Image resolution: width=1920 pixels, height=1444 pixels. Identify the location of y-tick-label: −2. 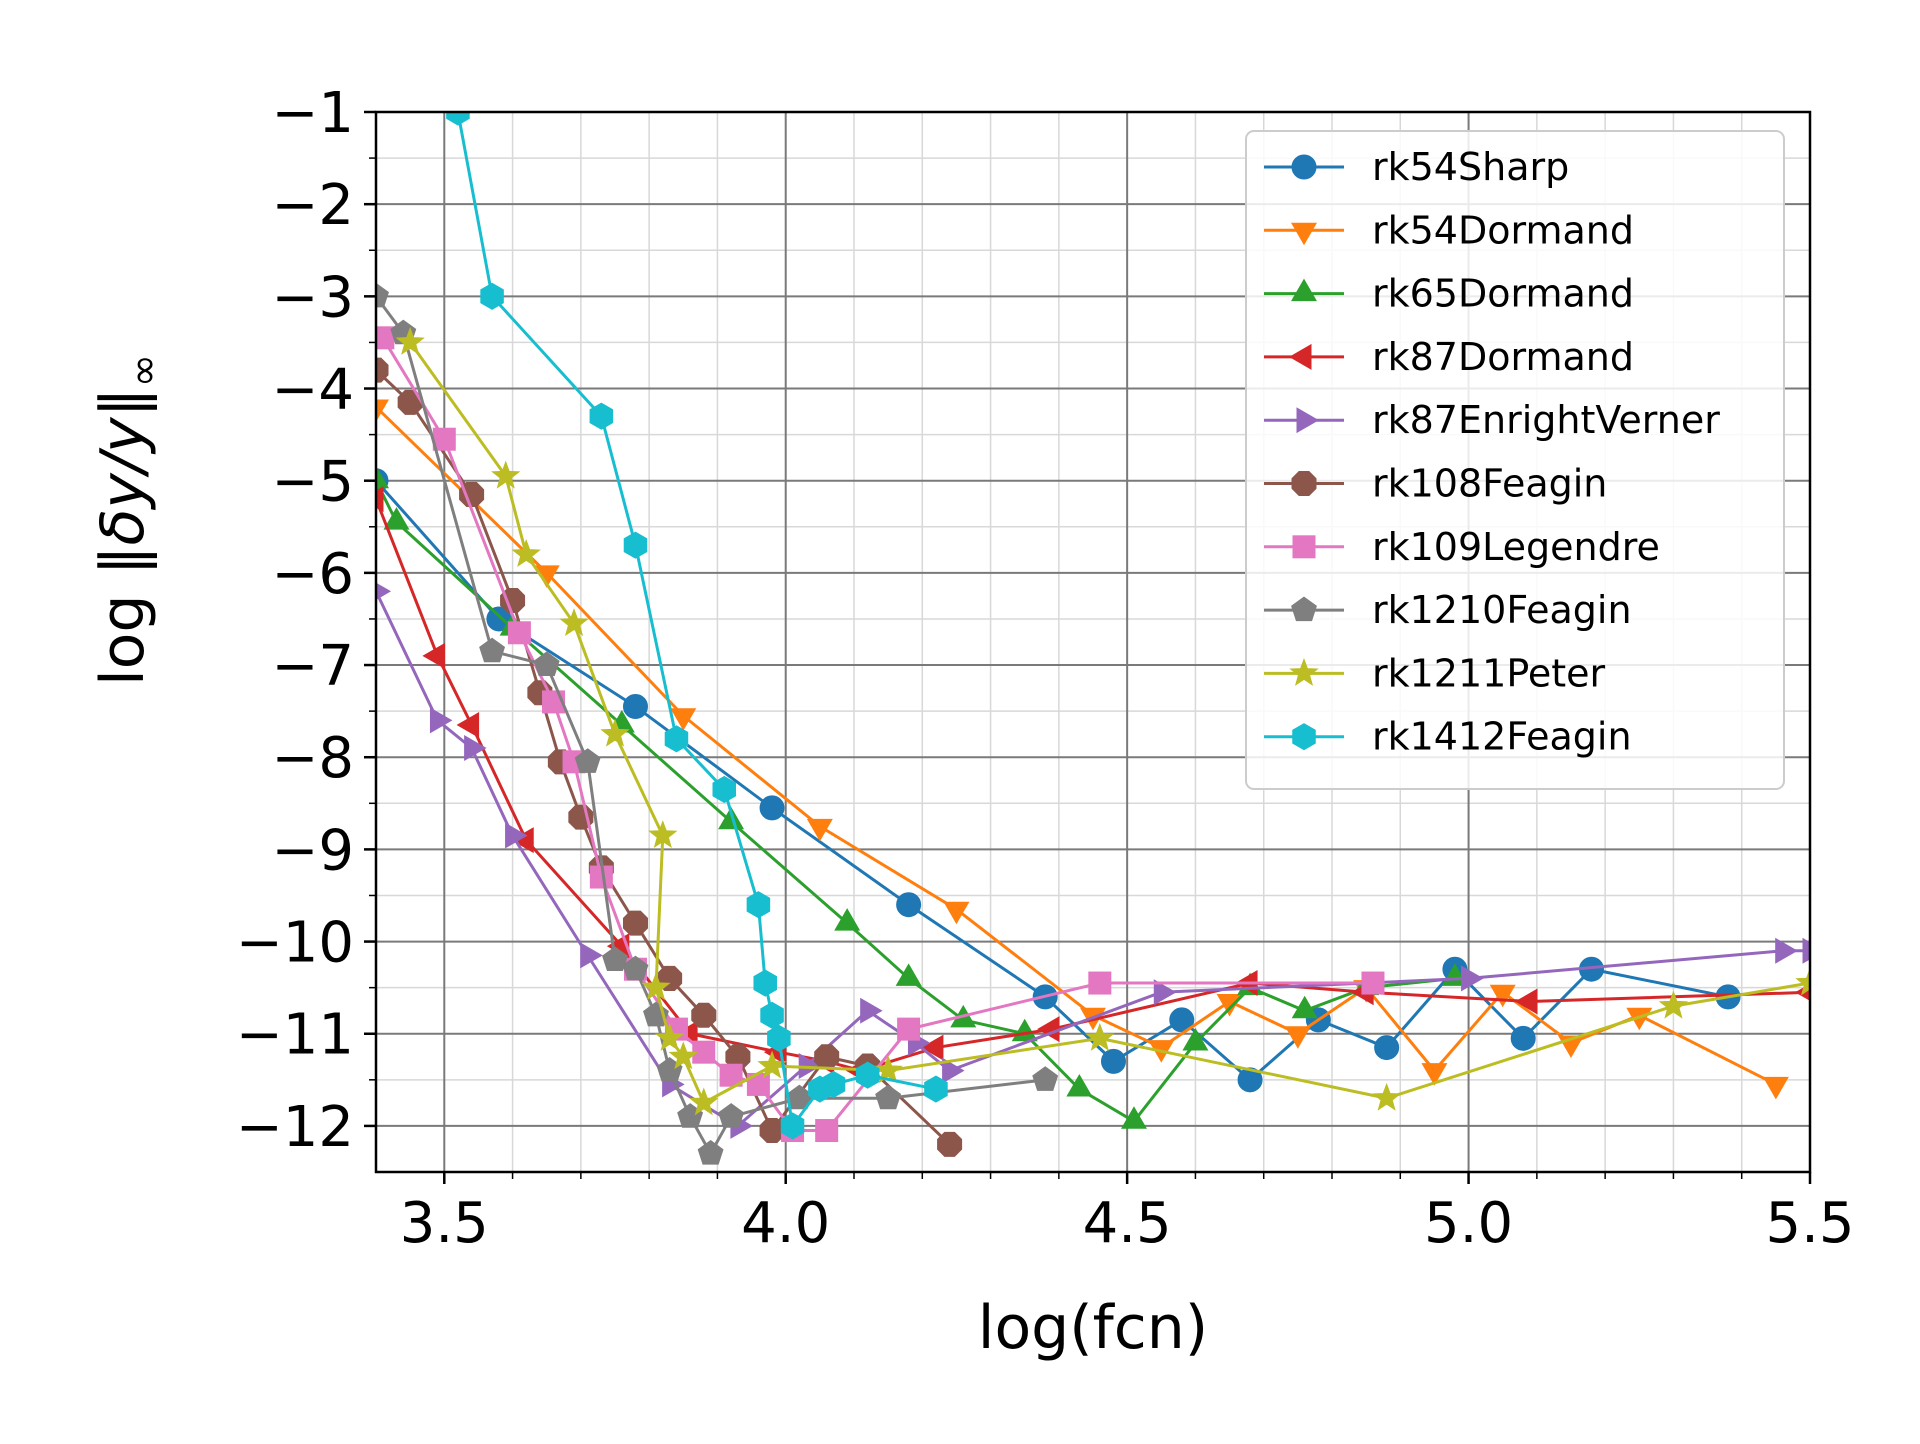
(312, 205).